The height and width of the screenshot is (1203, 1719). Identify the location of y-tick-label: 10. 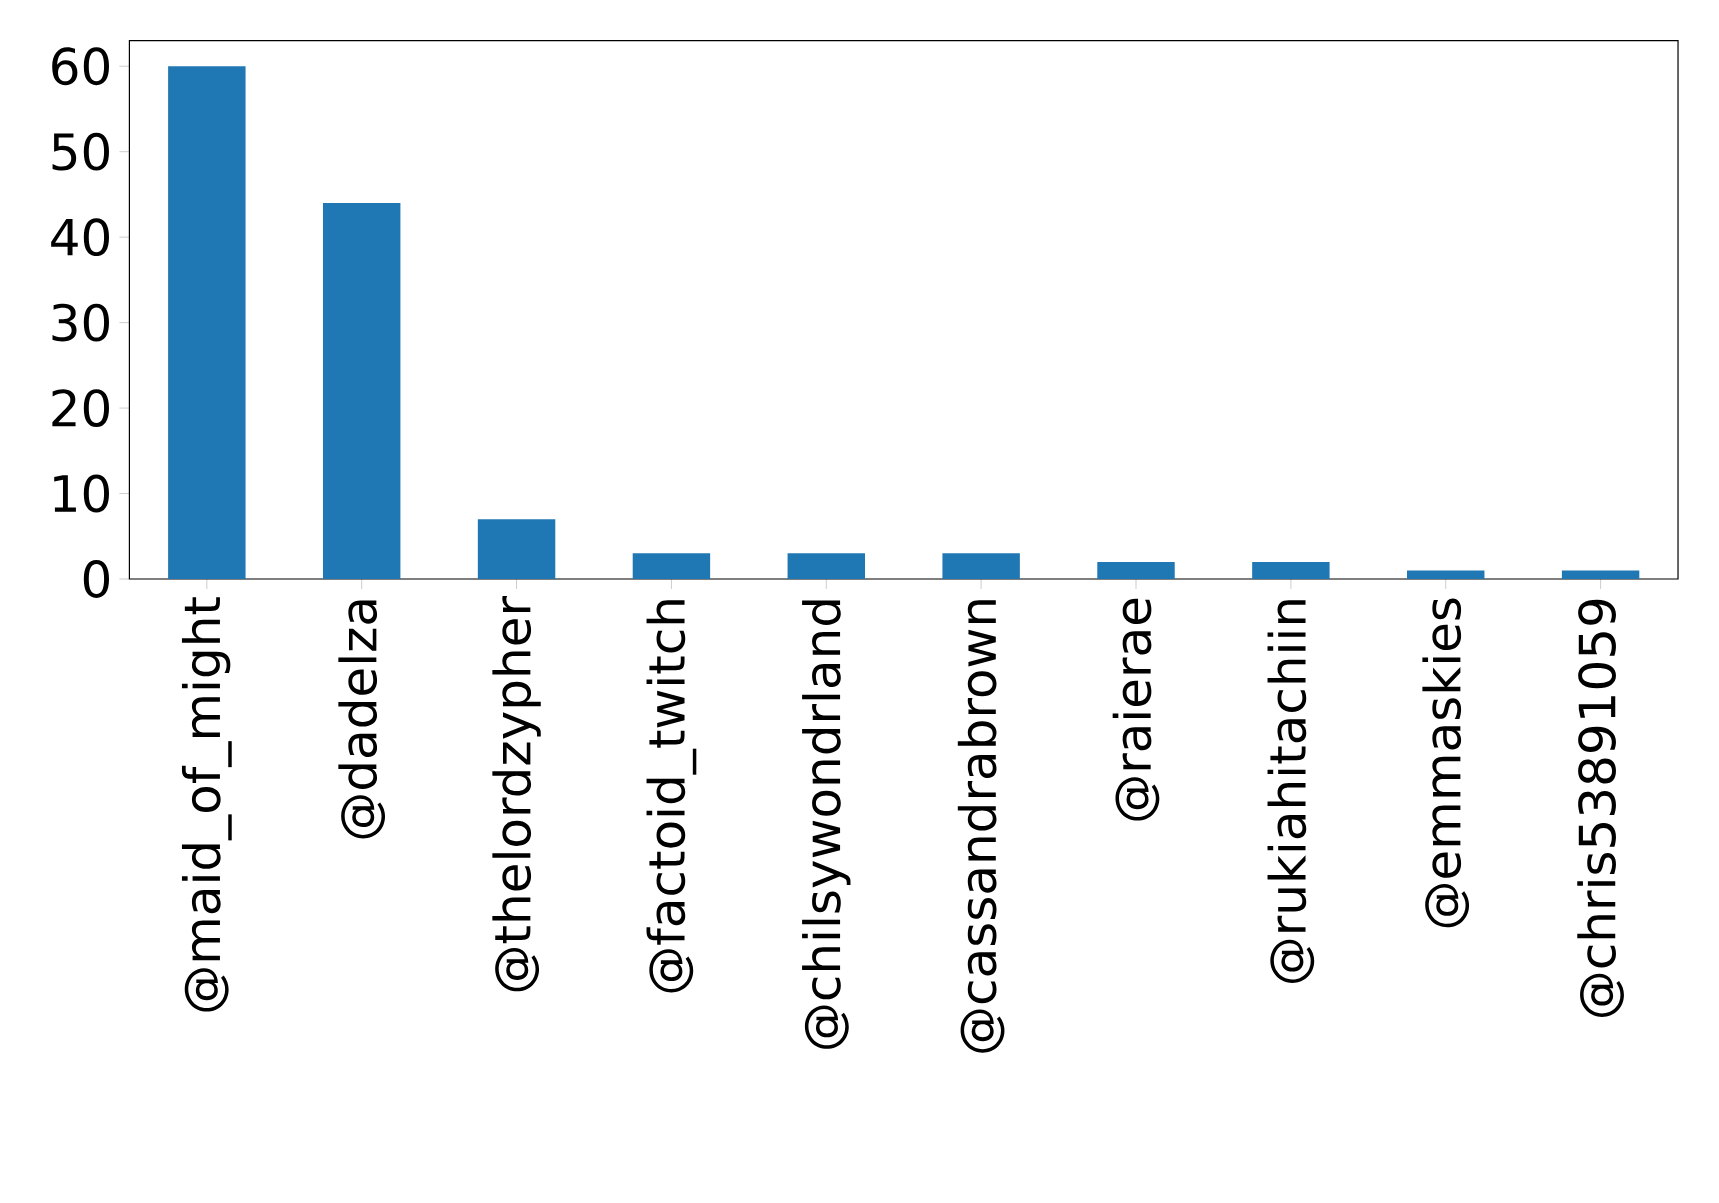
(81, 493).